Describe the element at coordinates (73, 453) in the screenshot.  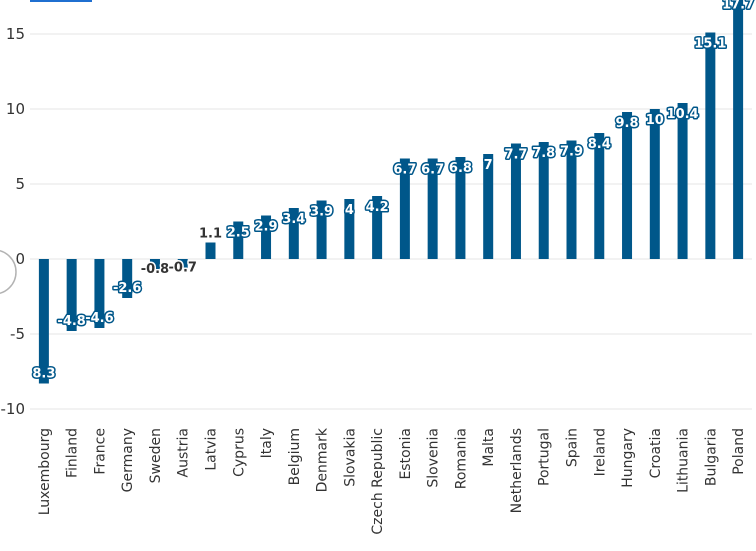
I see `x-tick-label: Finland` at that location.